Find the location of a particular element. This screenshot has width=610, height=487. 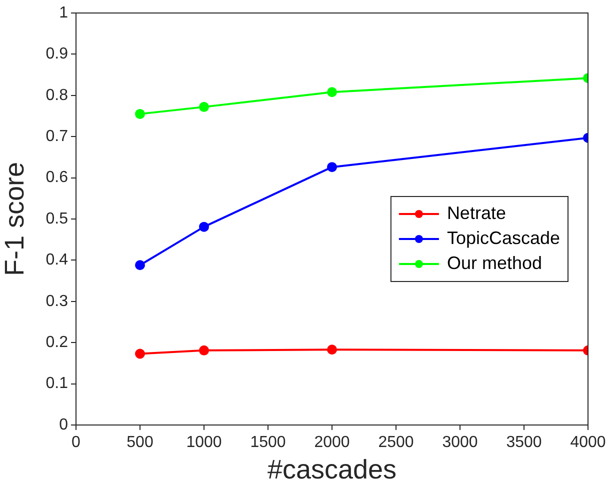

x-tick-label: 0 is located at coordinates (76, 443).